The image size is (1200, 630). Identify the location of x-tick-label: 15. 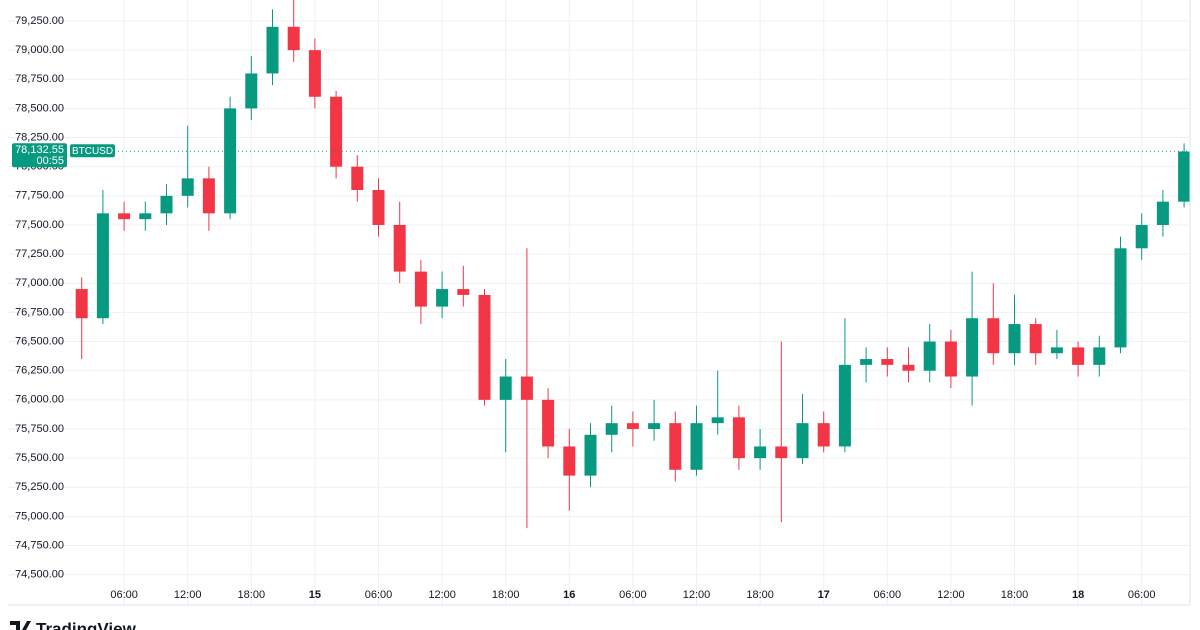
(315, 595).